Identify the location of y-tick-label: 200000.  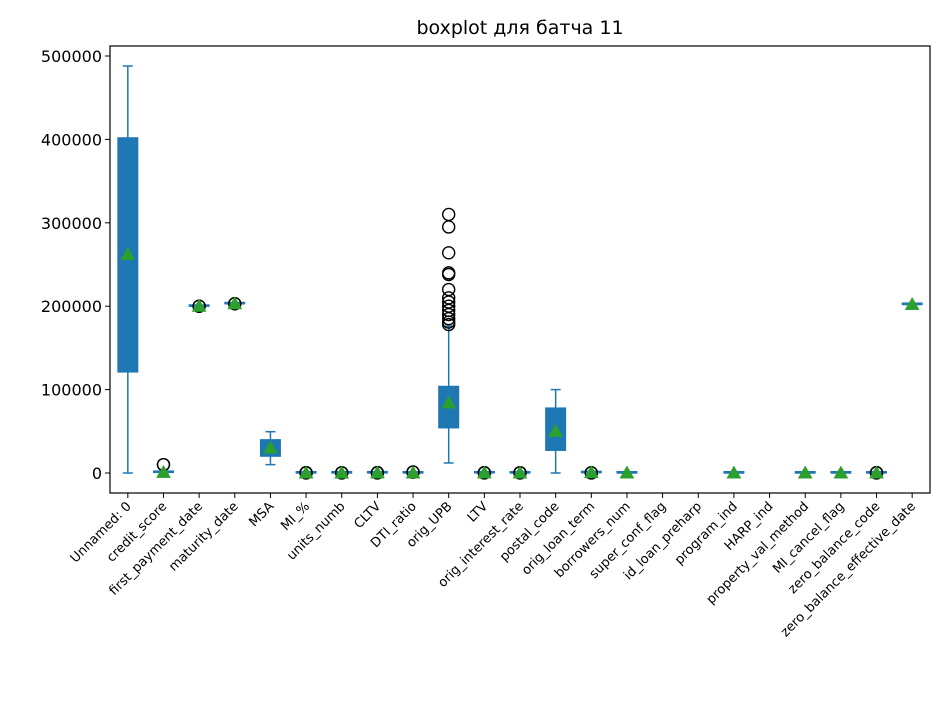
(71, 306).